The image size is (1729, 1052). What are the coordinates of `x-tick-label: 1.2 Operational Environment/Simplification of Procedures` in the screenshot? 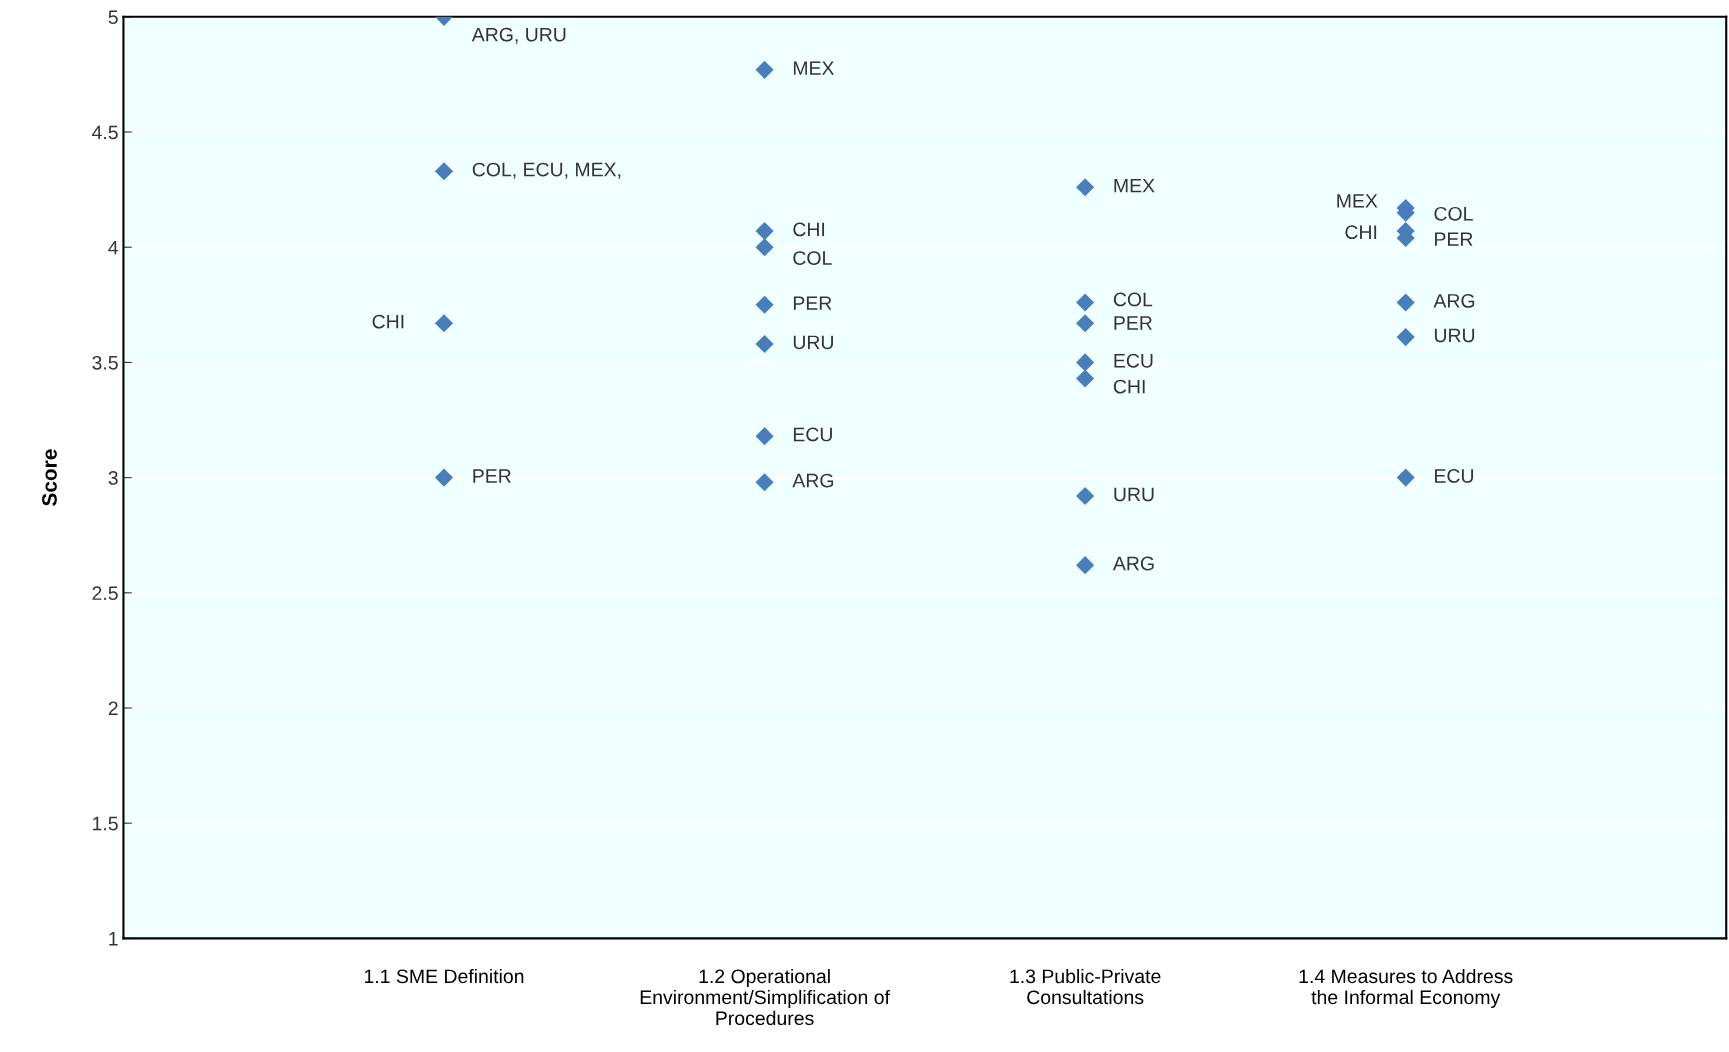 It's located at (765, 997).